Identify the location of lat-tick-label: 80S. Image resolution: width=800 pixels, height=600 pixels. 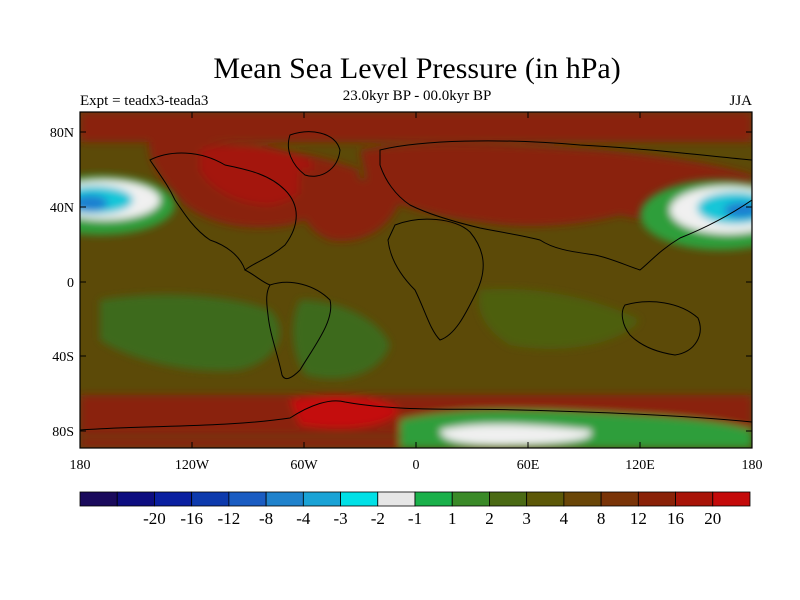
(63, 432).